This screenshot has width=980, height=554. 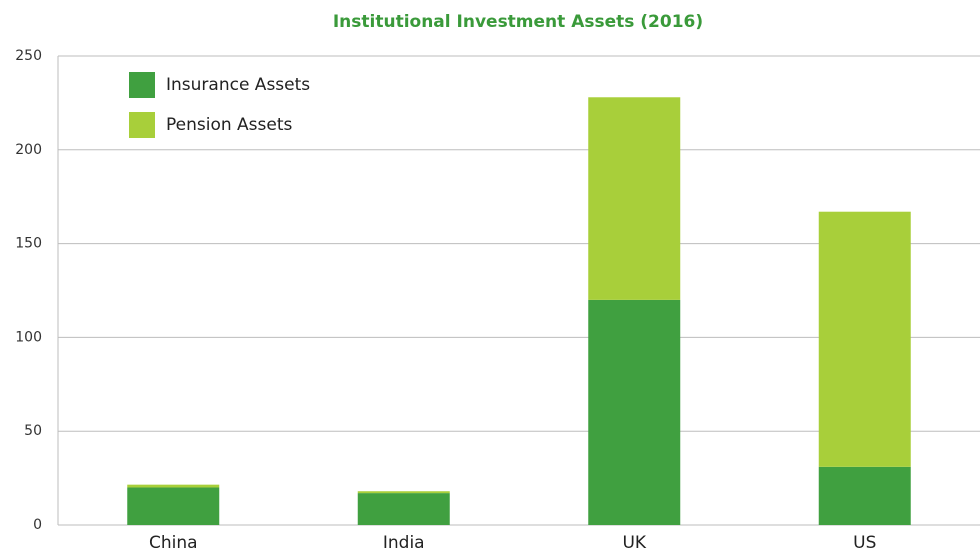 I want to click on y-tick-label: 250, so click(x=28, y=56).